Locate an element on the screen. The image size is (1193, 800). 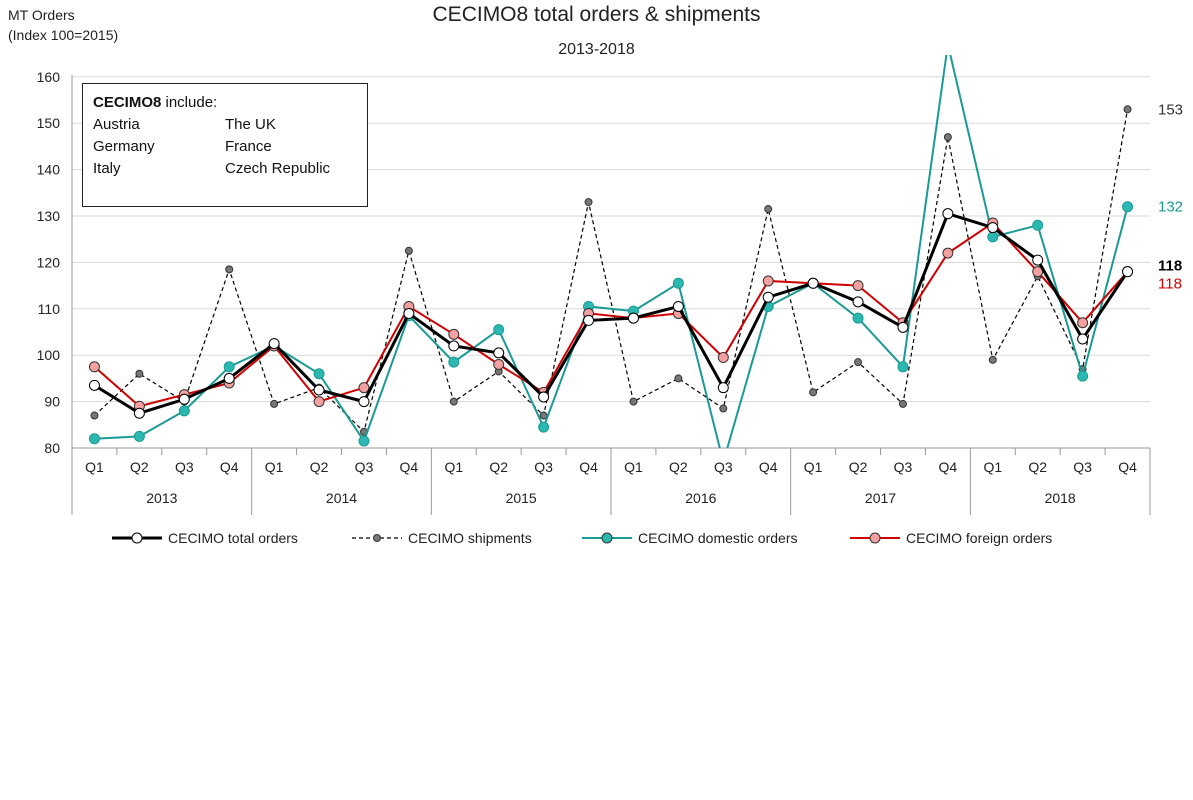
chart-title: CECIMO8 total orders & shipments is located at coordinates (596, 14).